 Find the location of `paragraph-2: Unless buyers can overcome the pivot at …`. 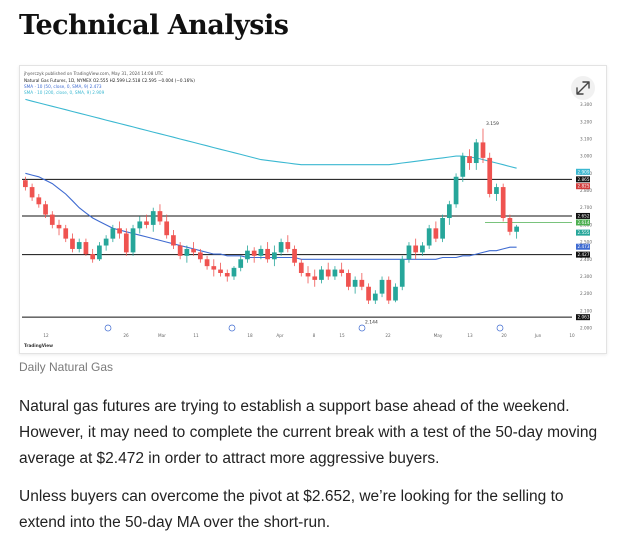

paragraph-2: Unless buyers can overcome the pivot at … is located at coordinates (291, 509).